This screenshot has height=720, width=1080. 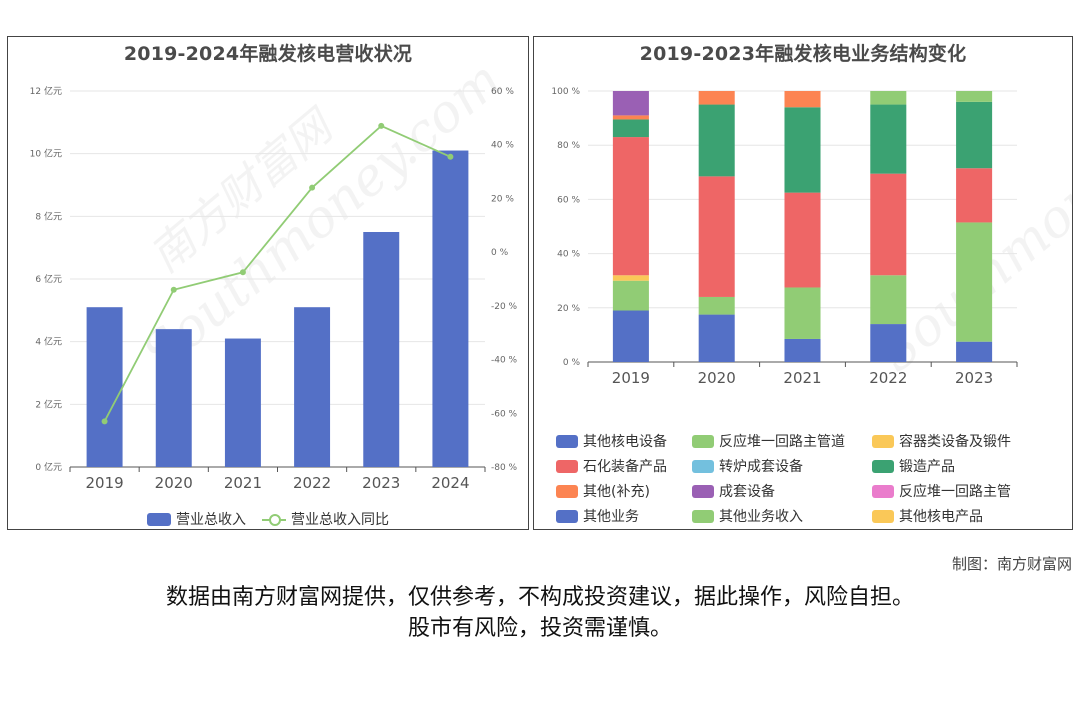 What do you see at coordinates (48, 279) in the screenshot?
I see `y-left-tick-label: 6 亿元` at bounding box center [48, 279].